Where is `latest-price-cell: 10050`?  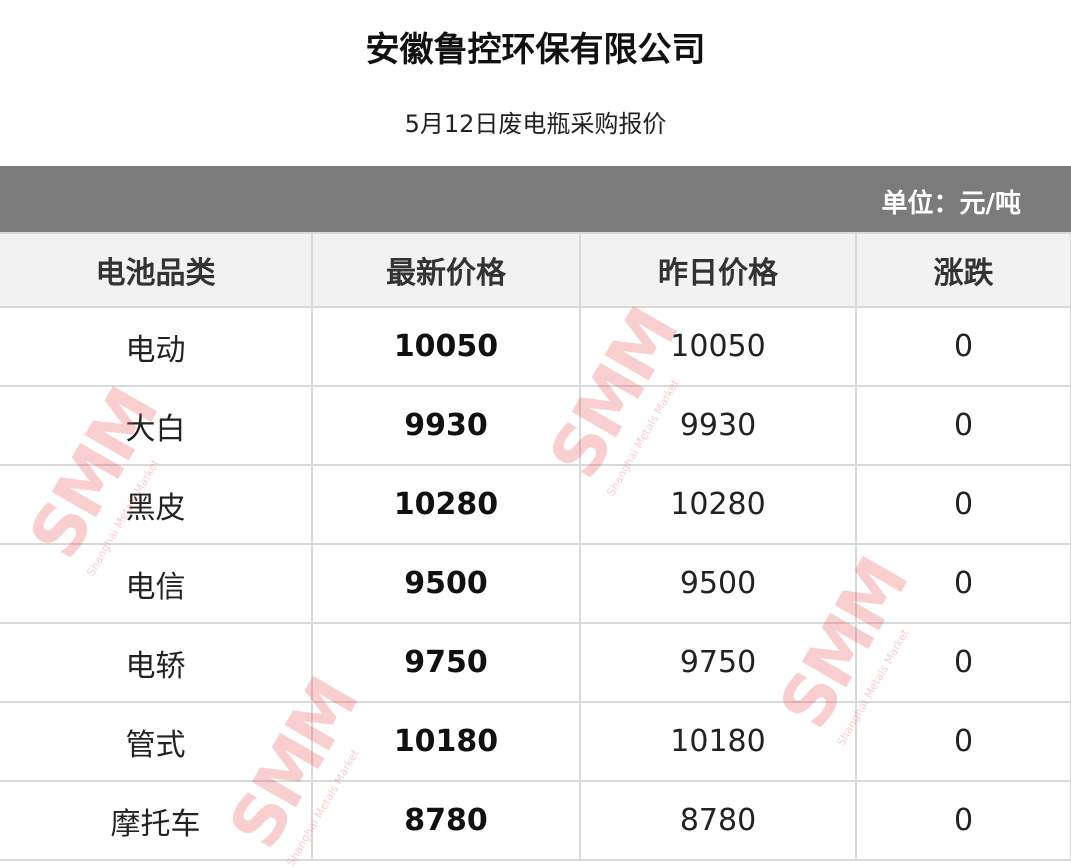
latest-price-cell: 10050 is located at coordinates (446, 346).